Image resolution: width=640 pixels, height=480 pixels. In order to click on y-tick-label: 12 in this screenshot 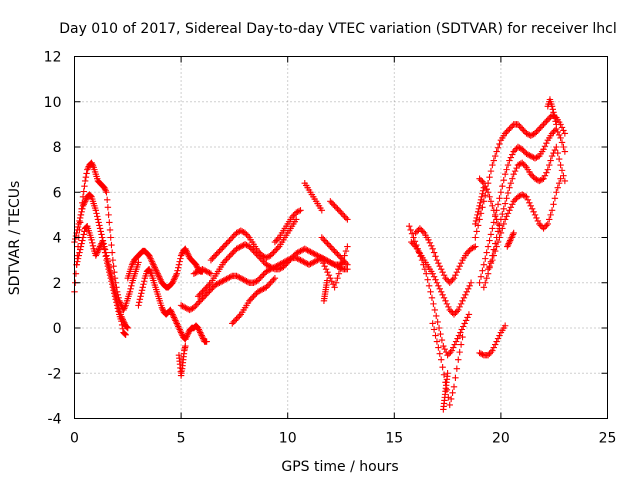, I will do `click(53, 58)`.